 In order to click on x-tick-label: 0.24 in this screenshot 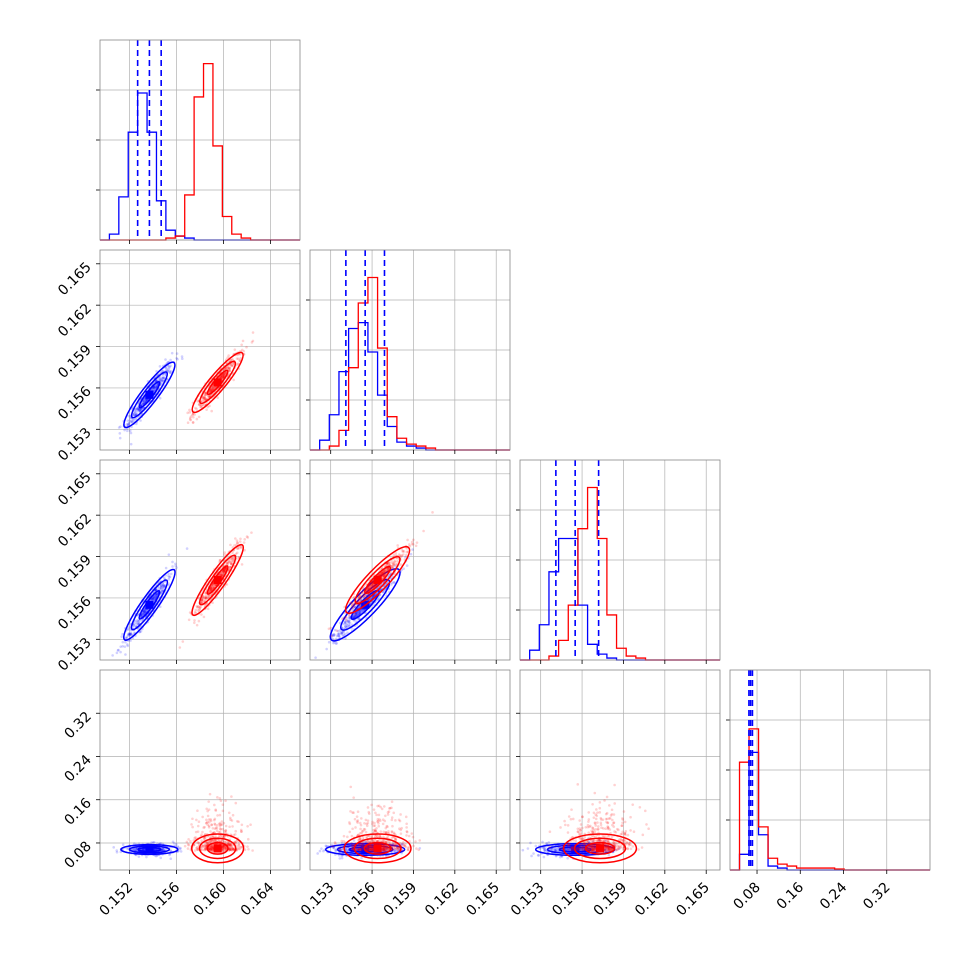, I will do `click(833, 895)`.